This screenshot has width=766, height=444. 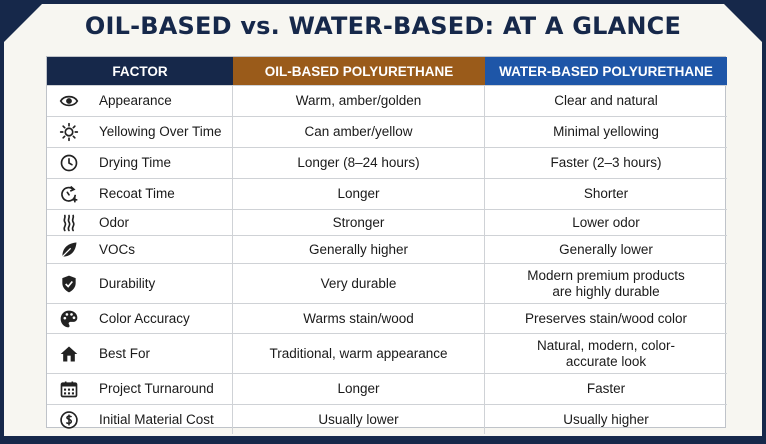 I want to click on factor-label: Color Accuracy, so click(x=144, y=318).